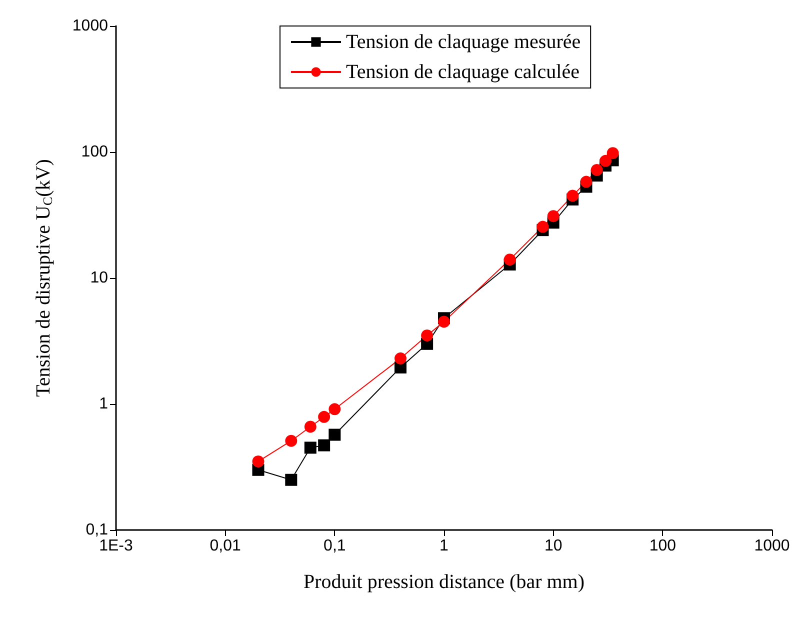  What do you see at coordinates (226, 546) in the screenshot?
I see `x-tick-label: 0,01` at bounding box center [226, 546].